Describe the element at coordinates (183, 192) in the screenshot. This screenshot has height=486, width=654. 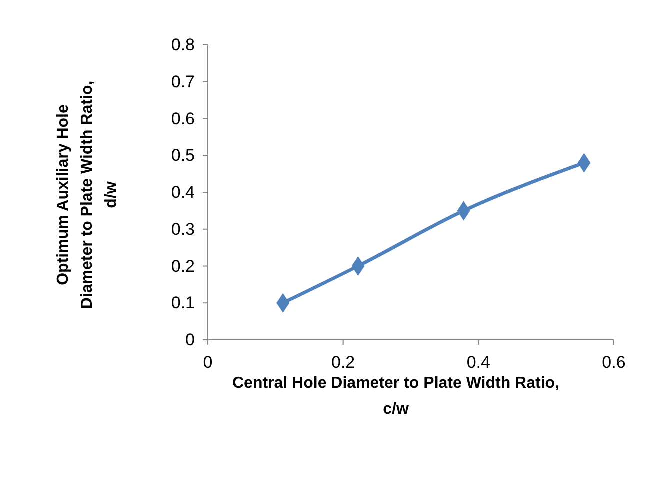
I see `y-tick-label: 0.4` at that location.